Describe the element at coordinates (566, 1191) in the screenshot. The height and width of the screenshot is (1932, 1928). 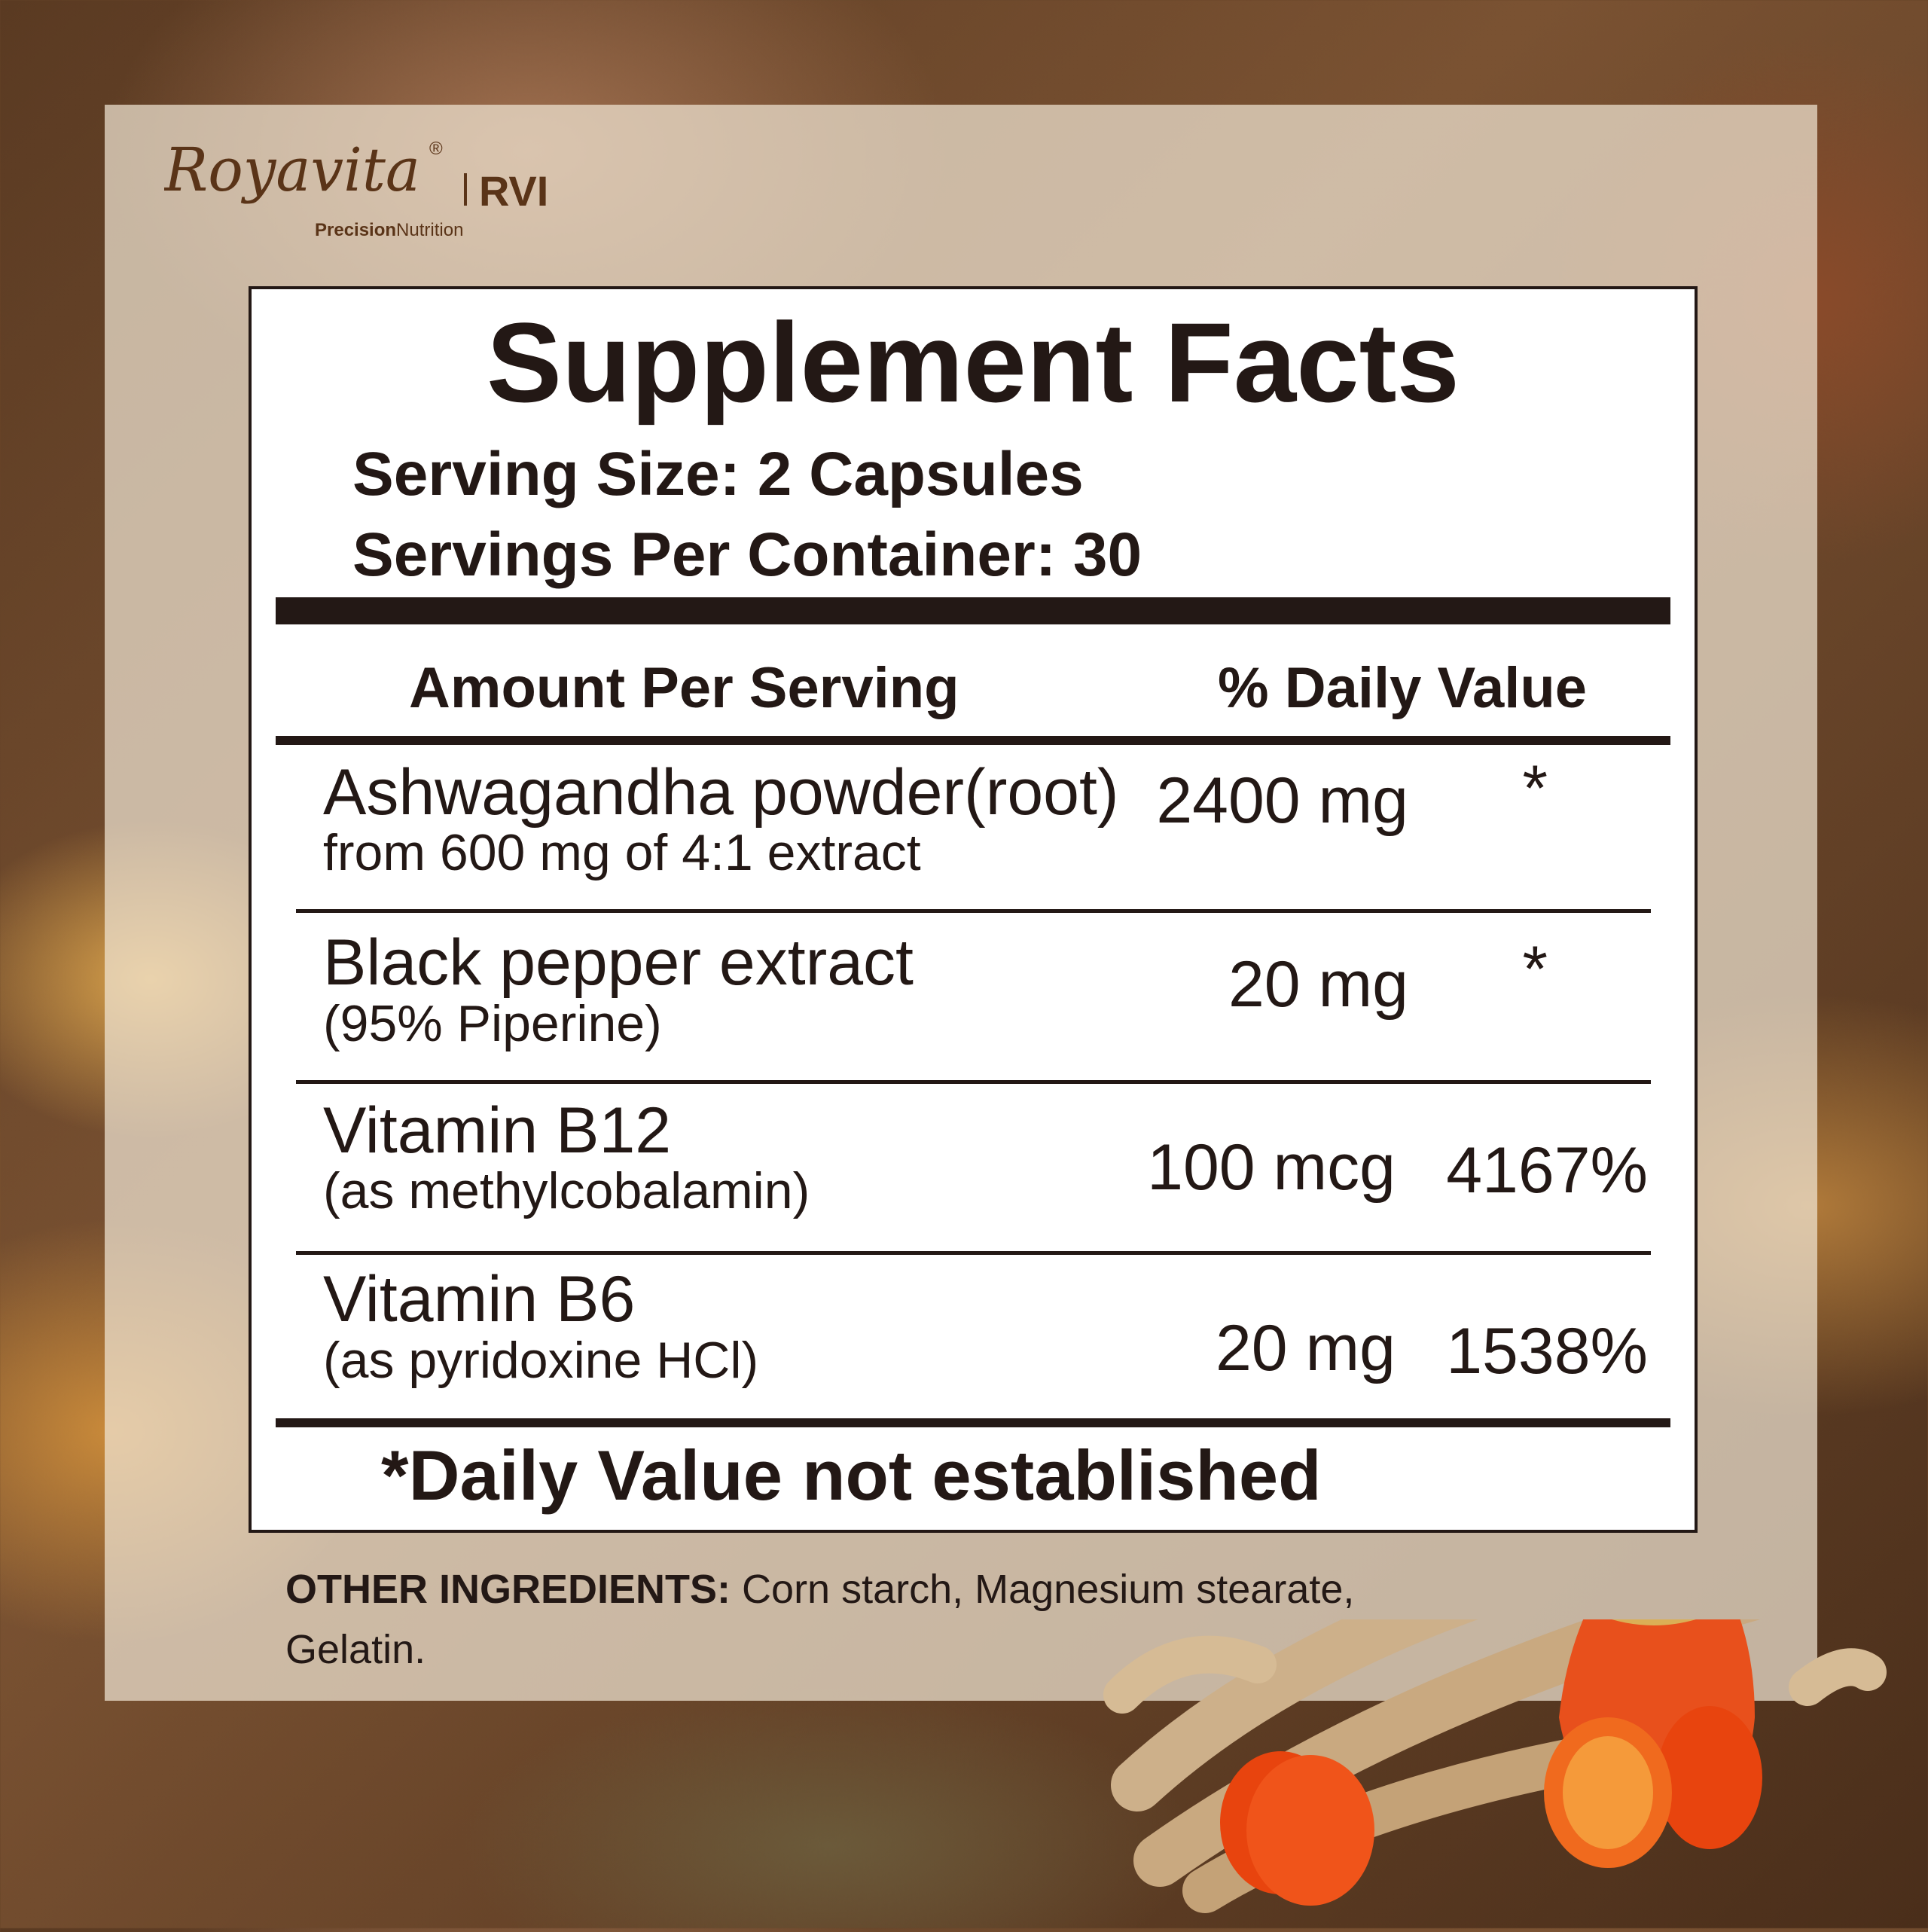
I see `nutrient-detail: (as methylcobalamin)` at that location.